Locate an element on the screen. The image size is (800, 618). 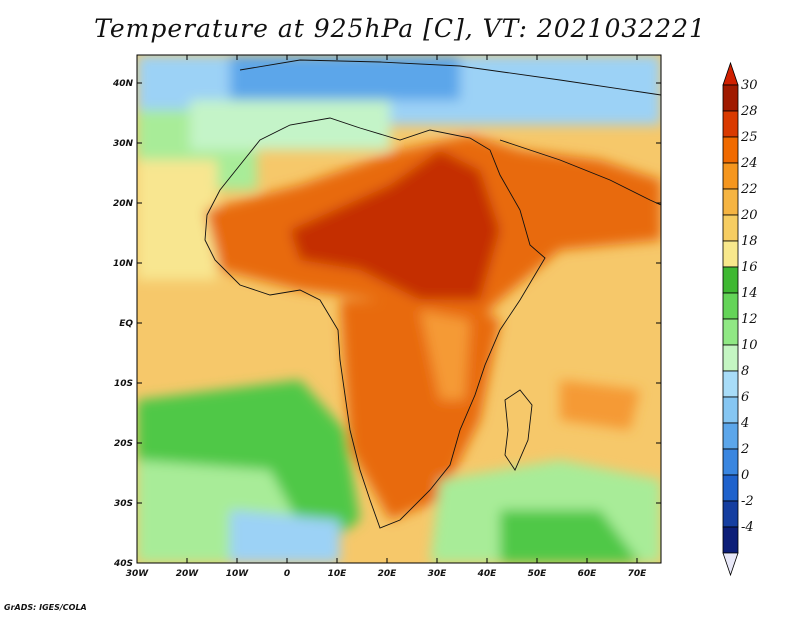
colorbar-label: 10 is located at coordinates (749, 345).